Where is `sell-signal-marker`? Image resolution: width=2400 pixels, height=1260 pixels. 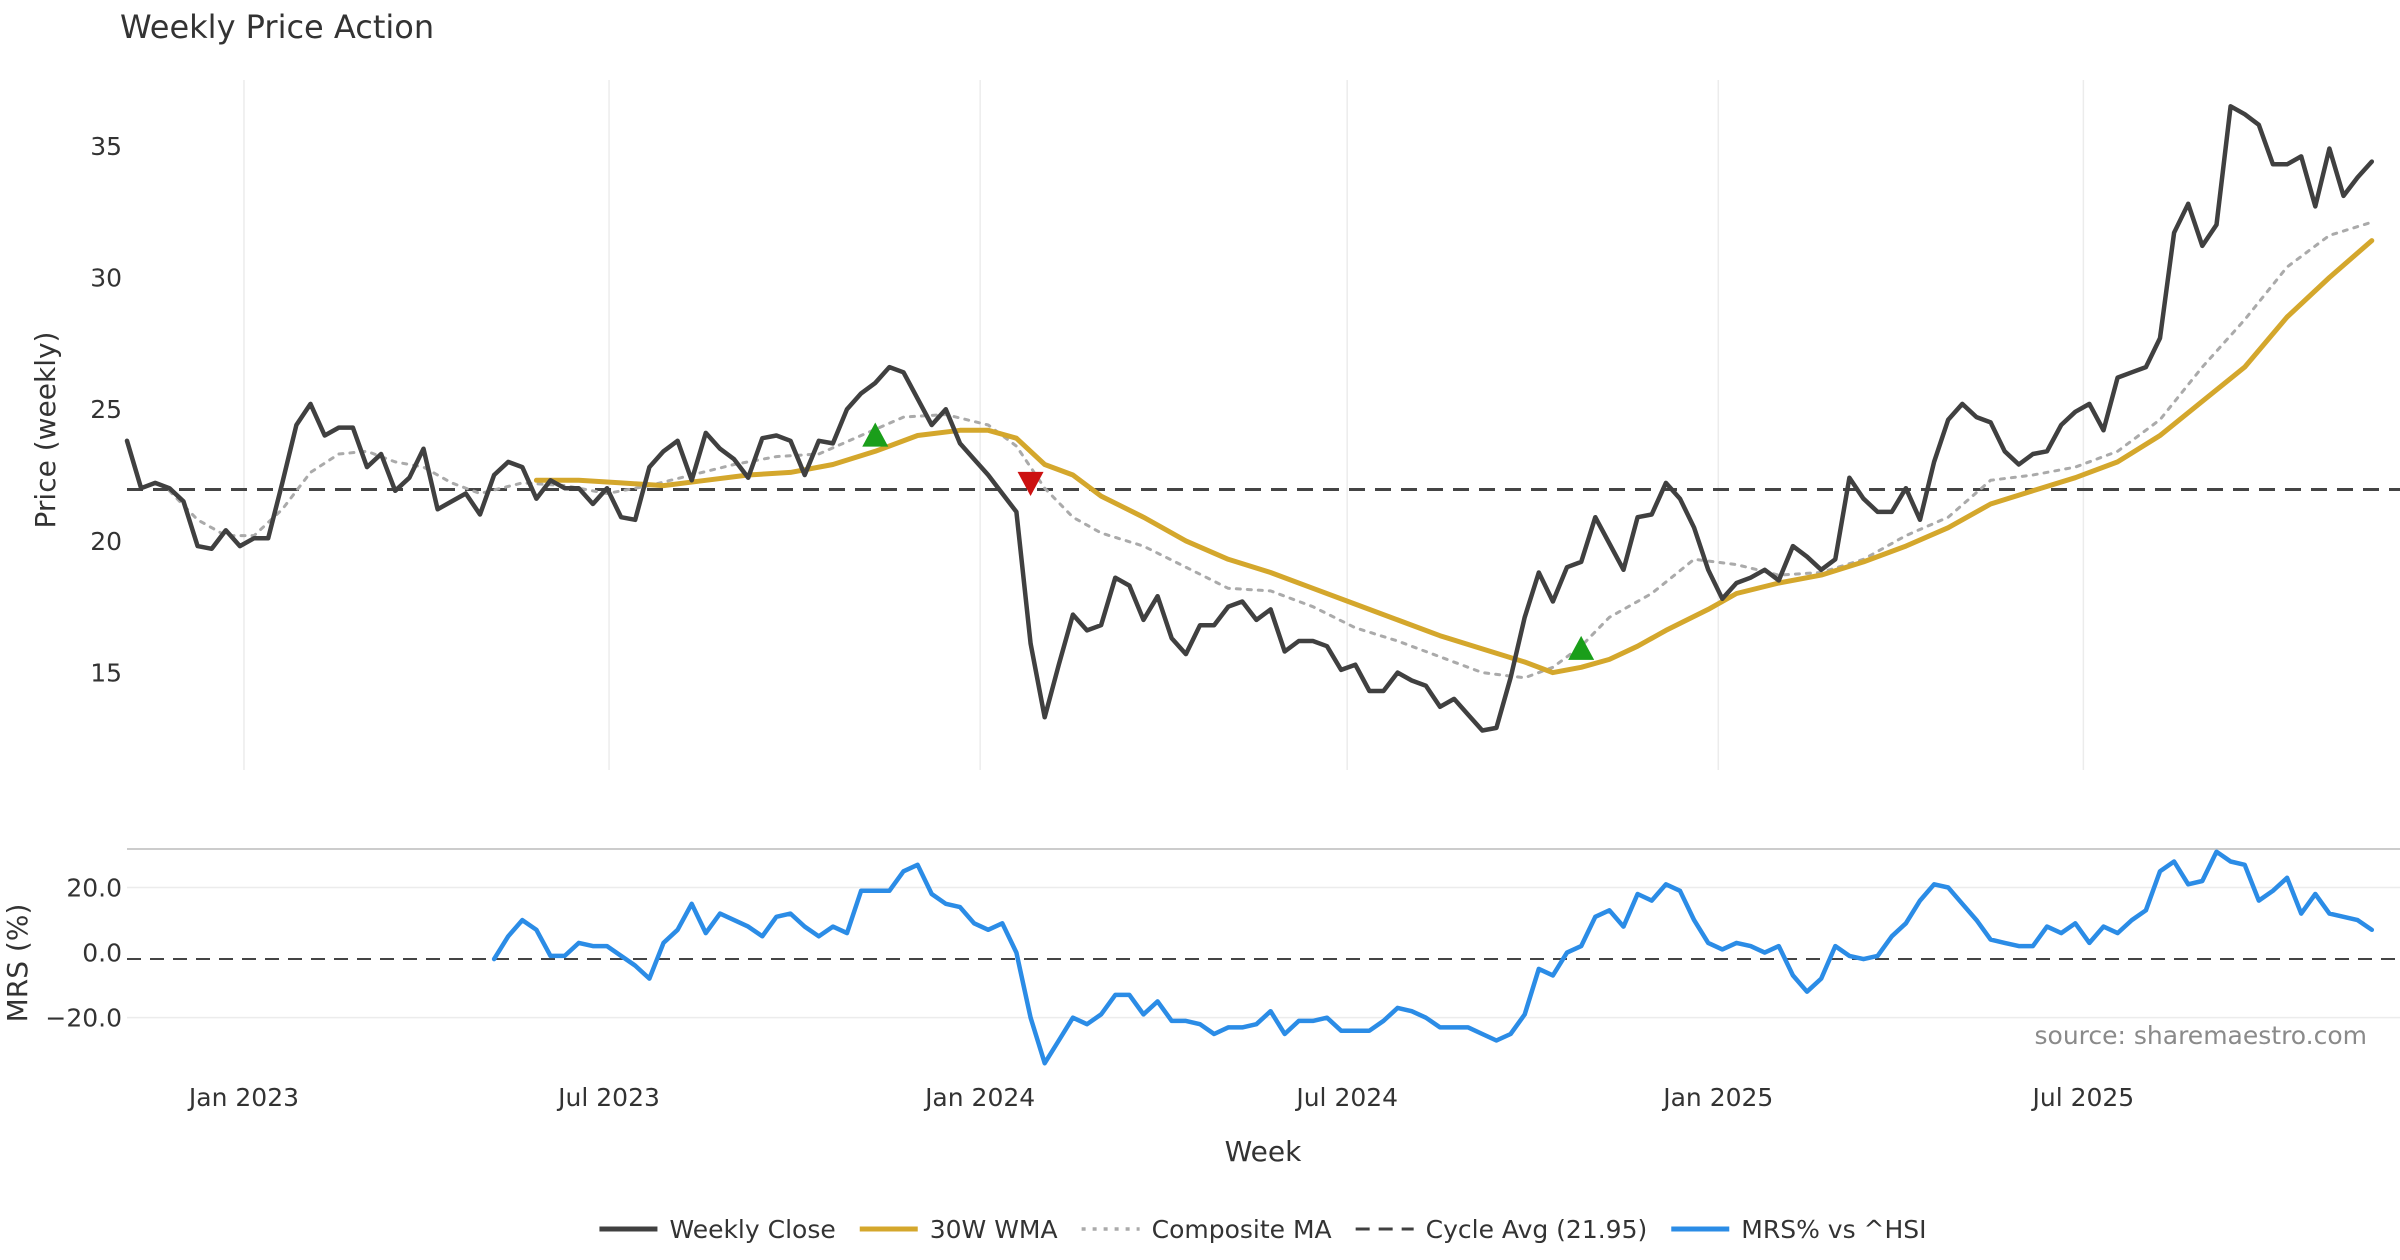
sell-signal-marker is located at coordinates (1030, 483).